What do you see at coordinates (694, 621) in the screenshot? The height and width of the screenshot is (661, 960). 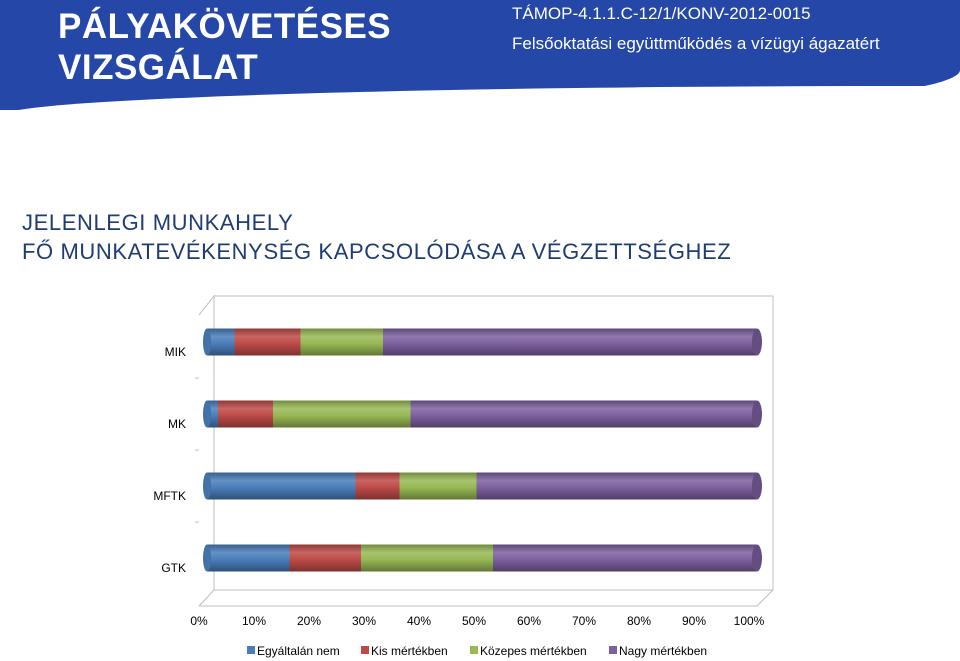 I see `x-tick-label: 90%` at bounding box center [694, 621].